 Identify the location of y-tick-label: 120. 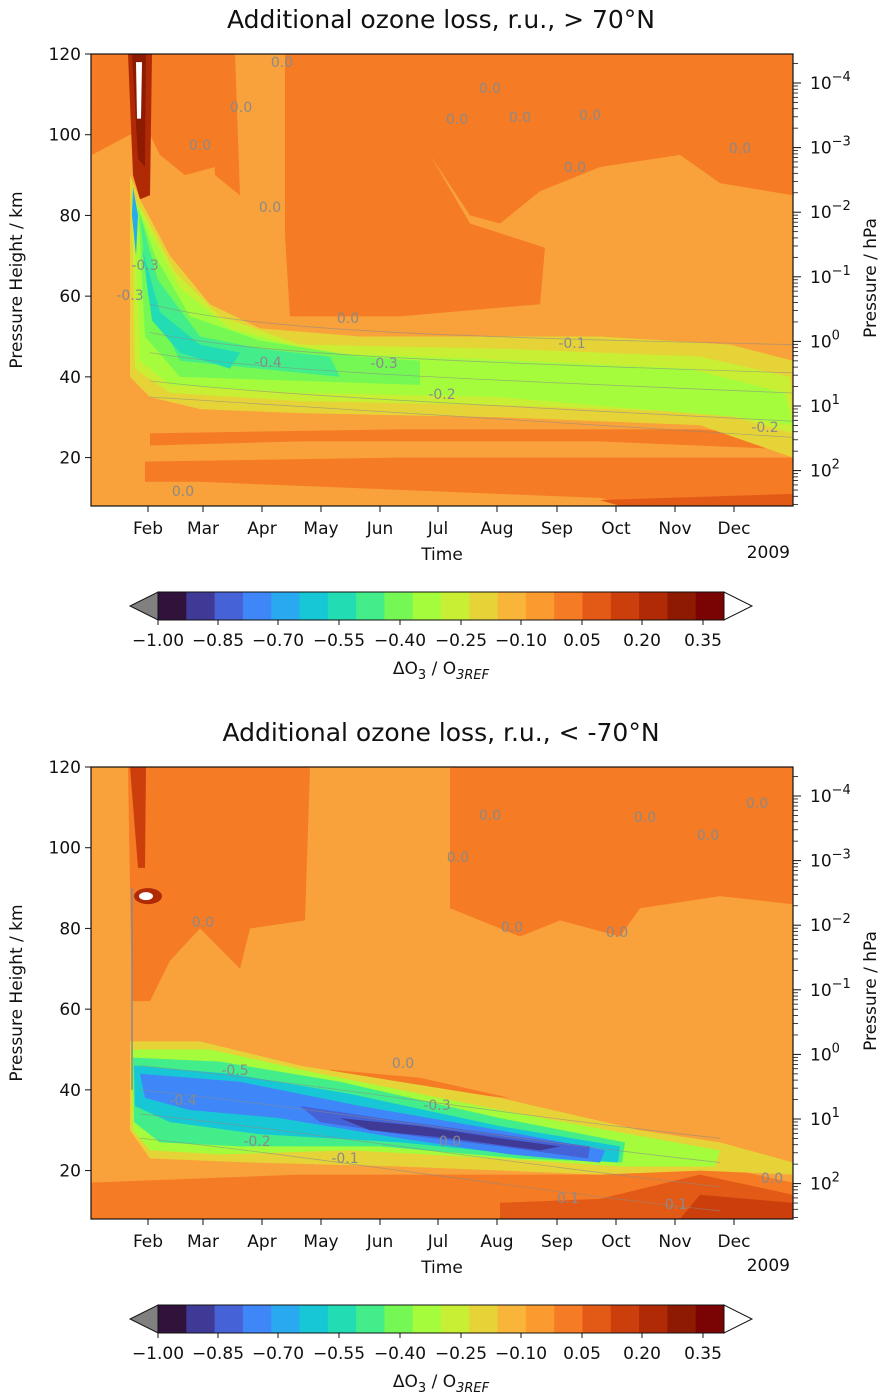
(65, 55).